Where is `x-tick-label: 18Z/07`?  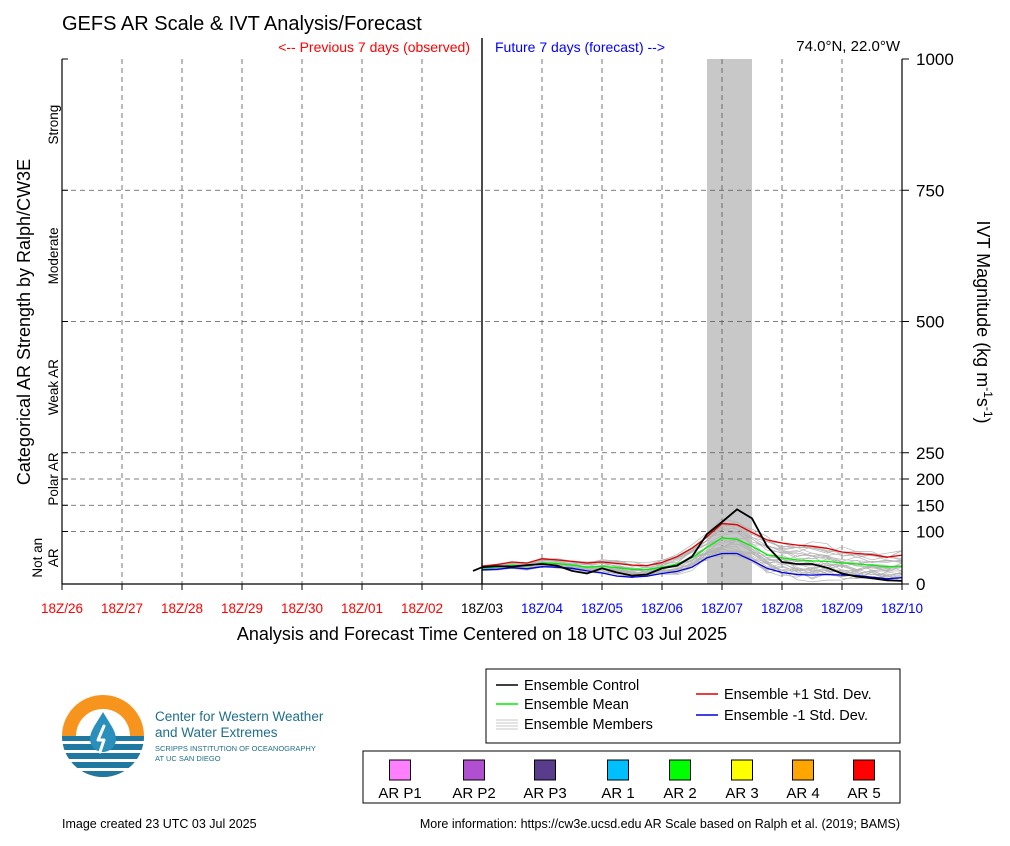 x-tick-label: 18Z/07 is located at coordinates (722, 608).